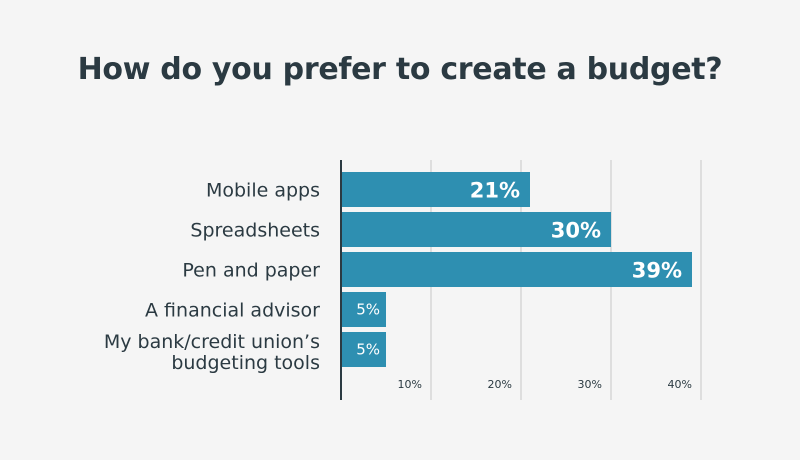 Image resolution: width=800 pixels, height=460 pixels. I want to click on category-label: Pen and paper, so click(251, 271).